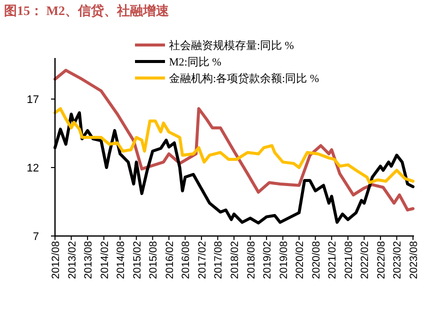  I want to click on x-tick-label: 2015/08, so click(154, 259).